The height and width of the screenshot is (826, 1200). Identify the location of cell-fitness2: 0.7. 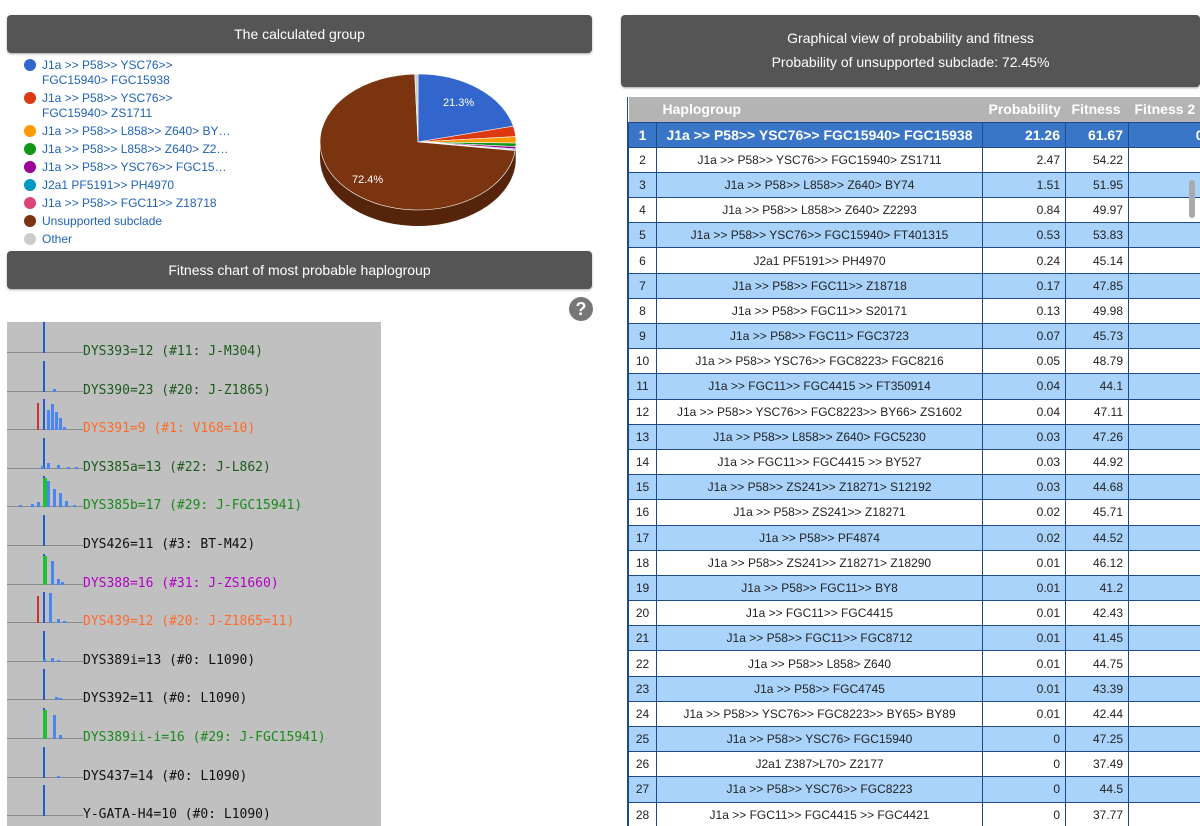
(1164, 688).